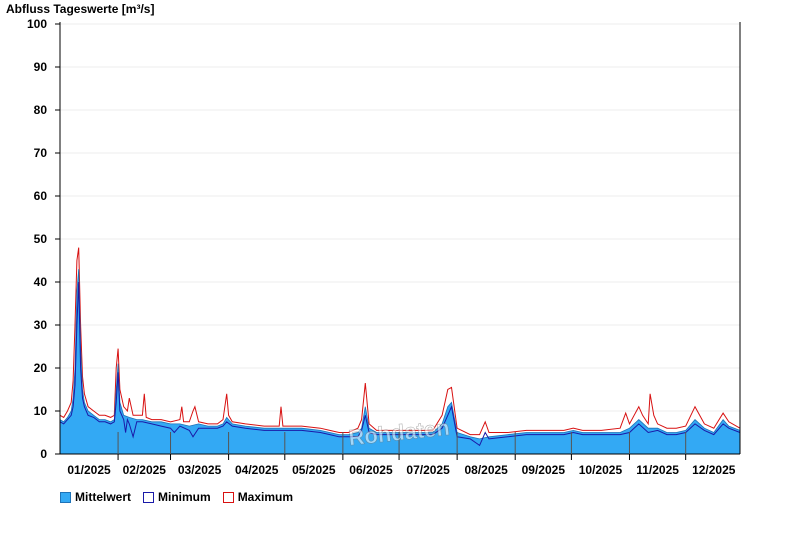 The height and width of the screenshot is (550, 800). What do you see at coordinates (601, 470) in the screenshot?
I see `x-tick-label: 10/2025` at bounding box center [601, 470].